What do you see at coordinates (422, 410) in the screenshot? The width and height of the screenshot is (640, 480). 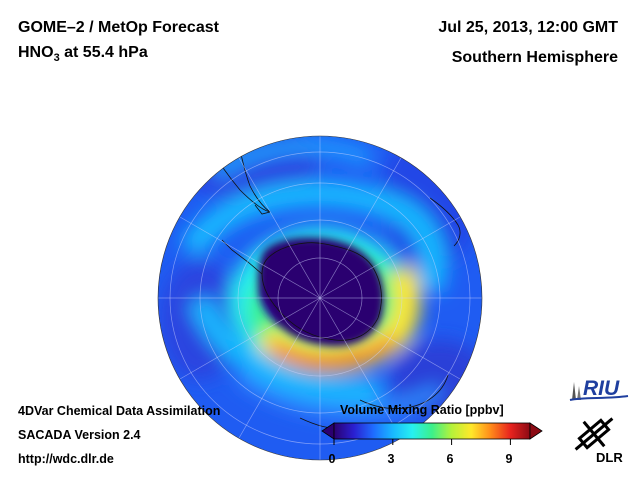 I see `colorbar-title: Volume Mixing Ratio [ppbv]` at bounding box center [422, 410].